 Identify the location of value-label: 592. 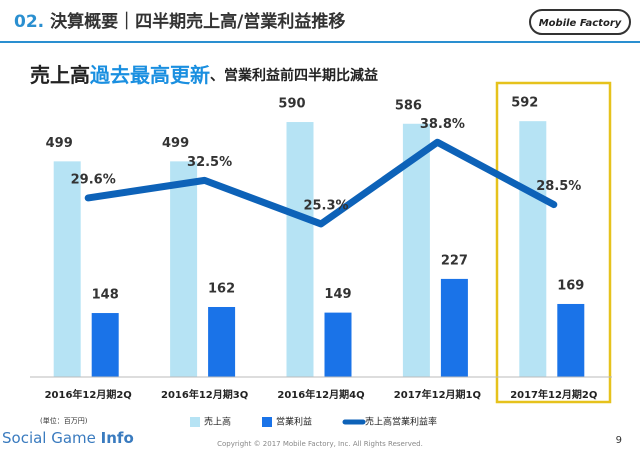
(524, 103).